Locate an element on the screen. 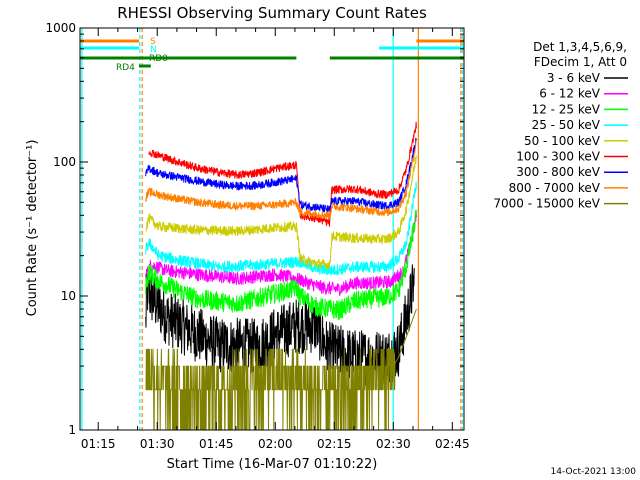 This screenshot has width=640, height=480. series-50-100-kev is located at coordinates (281, 213).